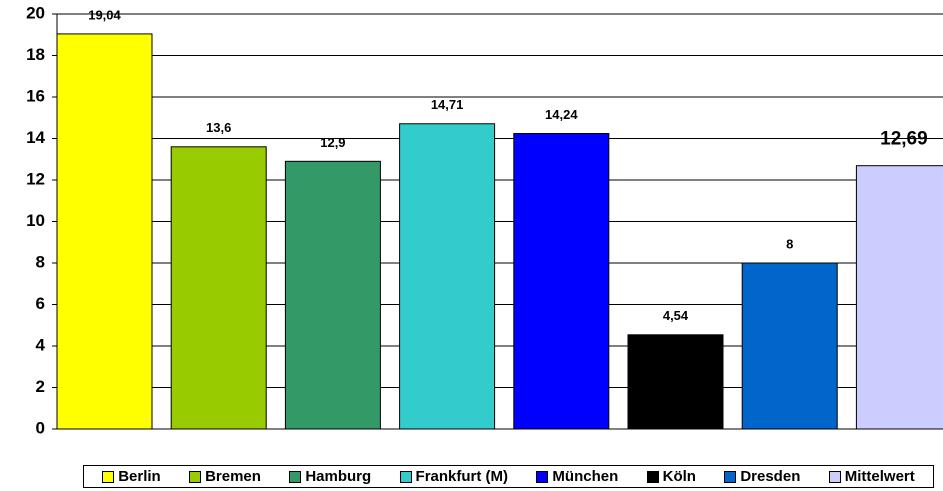 This screenshot has height=491, width=943. I want to click on y-tick-label: 4, so click(41, 344).